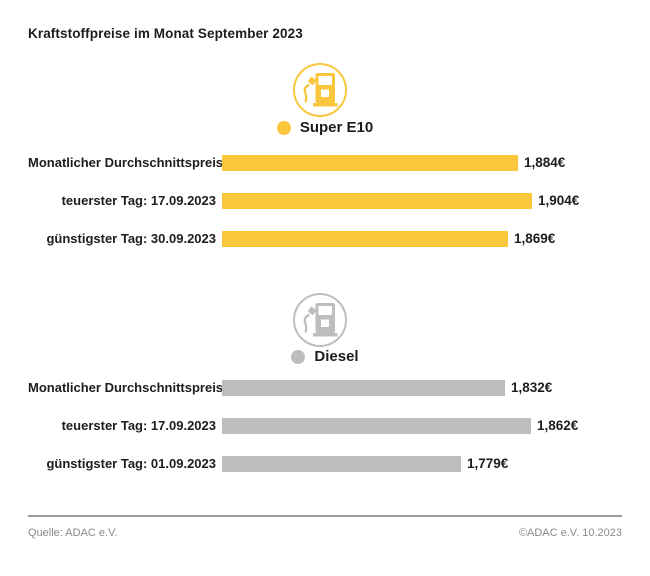 The width and height of the screenshot is (650, 576). Describe the element at coordinates (325, 516) in the screenshot. I see `footer-divider` at that location.